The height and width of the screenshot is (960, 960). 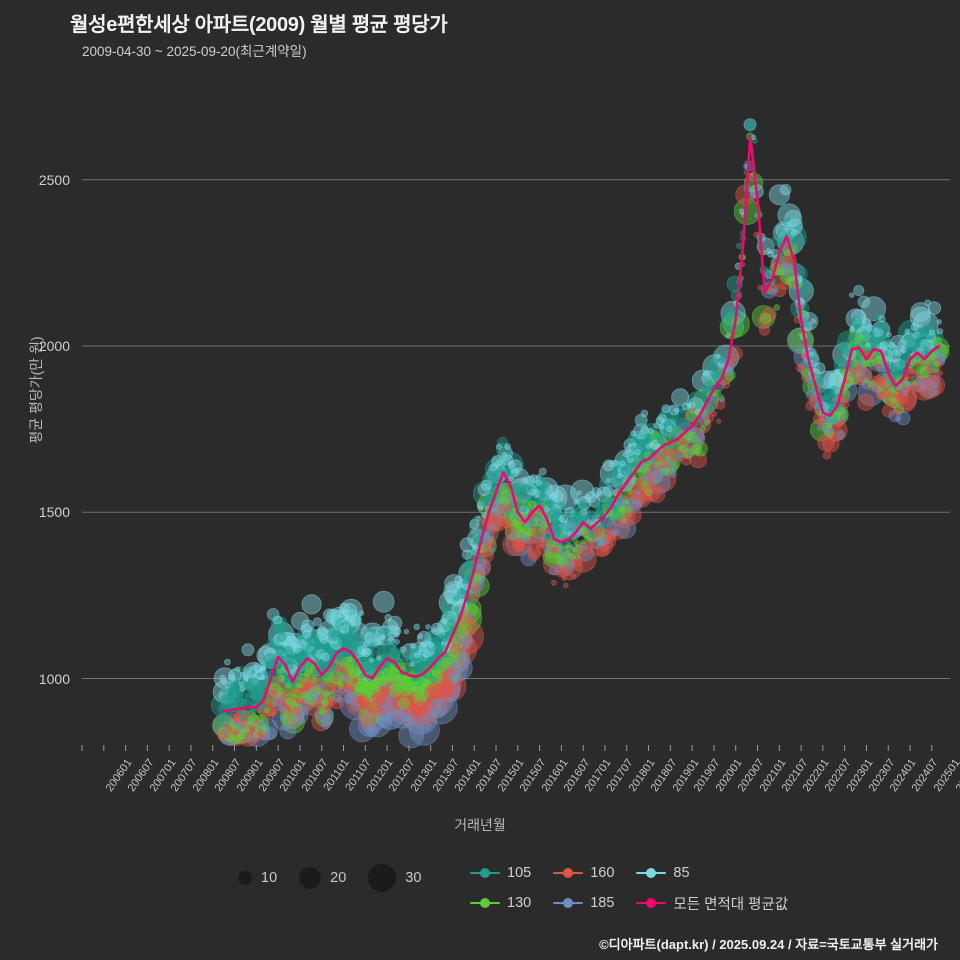 I want to click on legend-label: 모든 면적대 평균값, so click(x=731, y=904).